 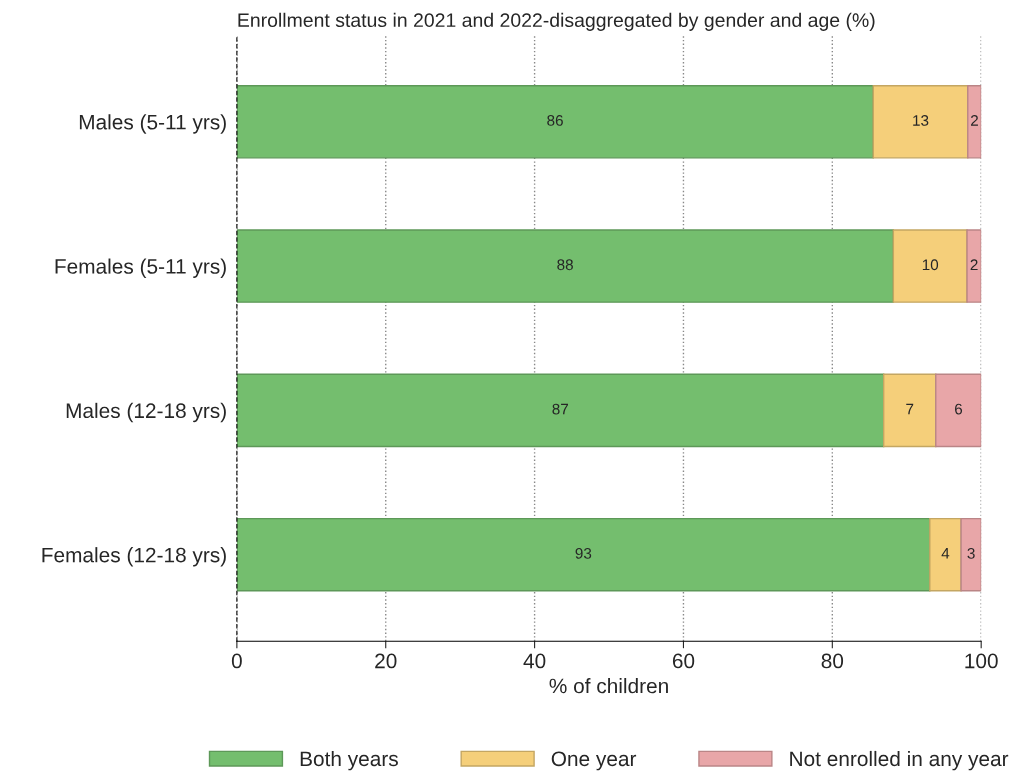 What do you see at coordinates (899, 760) in the screenshot?
I see `legend-label: Not enrolled in any year` at bounding box center [899, 760].